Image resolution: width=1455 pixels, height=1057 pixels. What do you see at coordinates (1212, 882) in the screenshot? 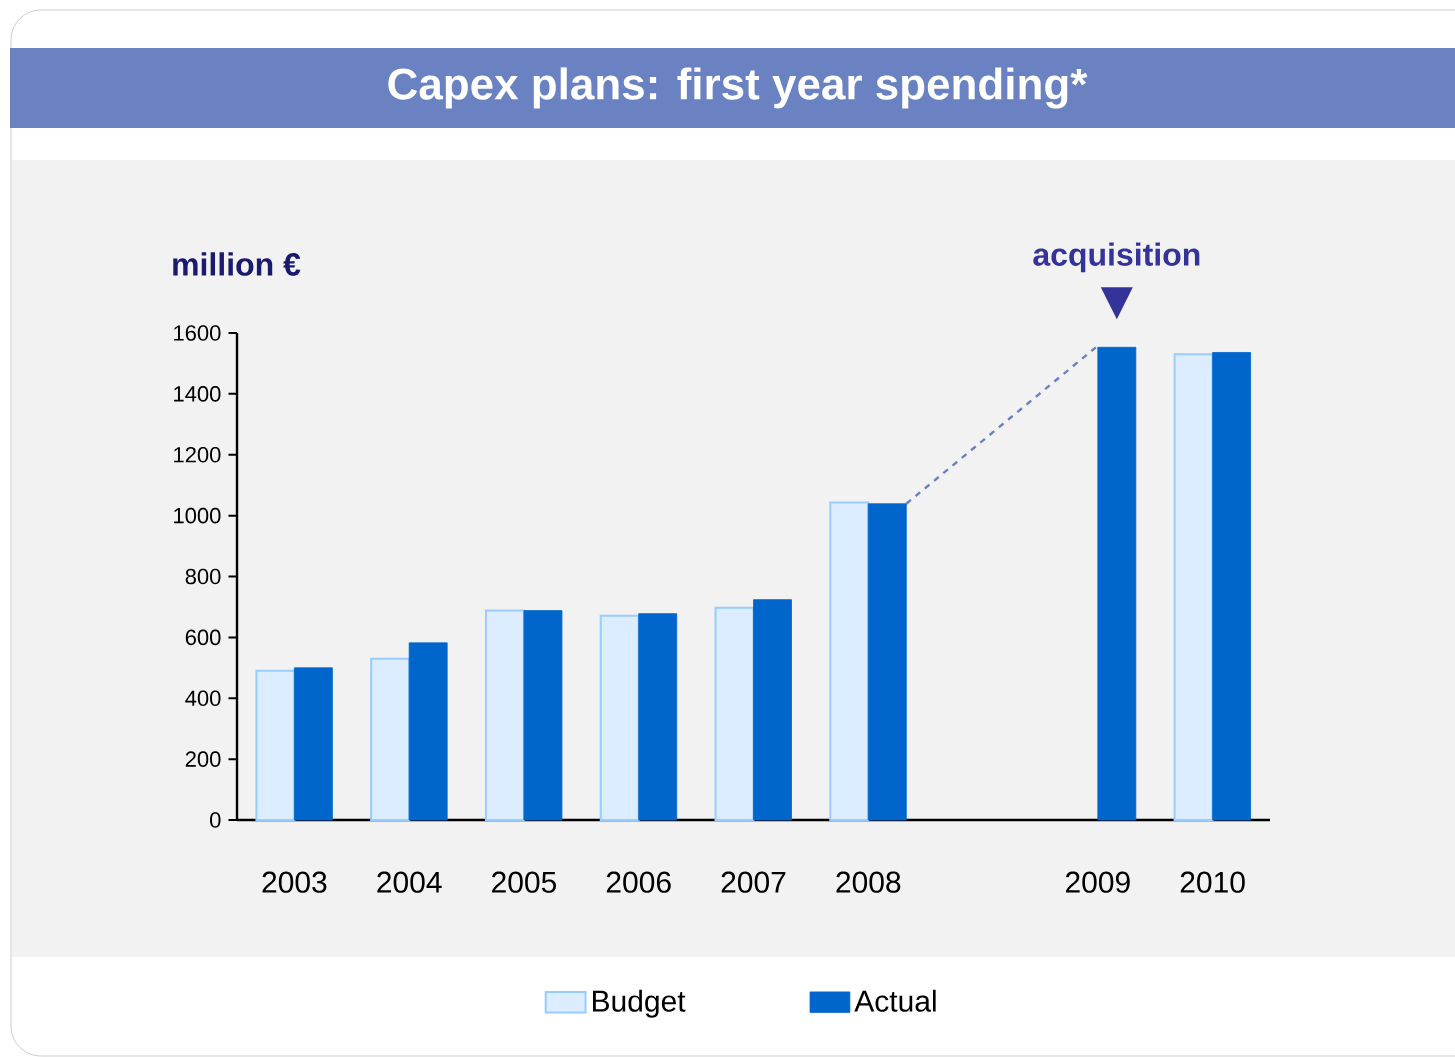
I see `x-tick-label: 2010` at bounding box center [1212, 882].